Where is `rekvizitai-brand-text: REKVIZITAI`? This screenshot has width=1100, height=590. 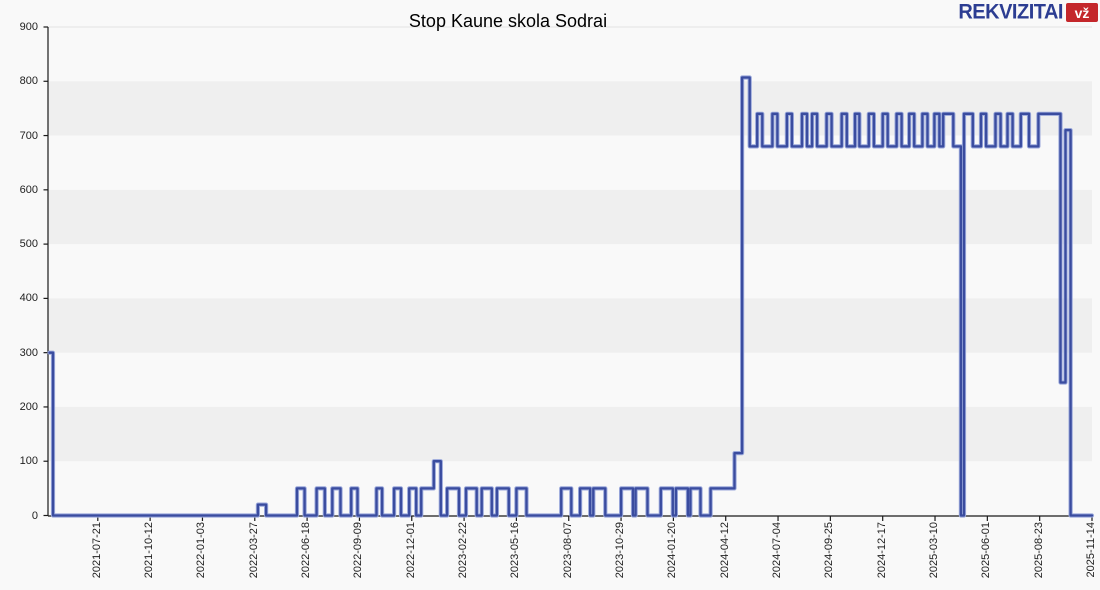
rekvizitai-brand-text: REKVIZITAI is located at coordinates (1010, 12).